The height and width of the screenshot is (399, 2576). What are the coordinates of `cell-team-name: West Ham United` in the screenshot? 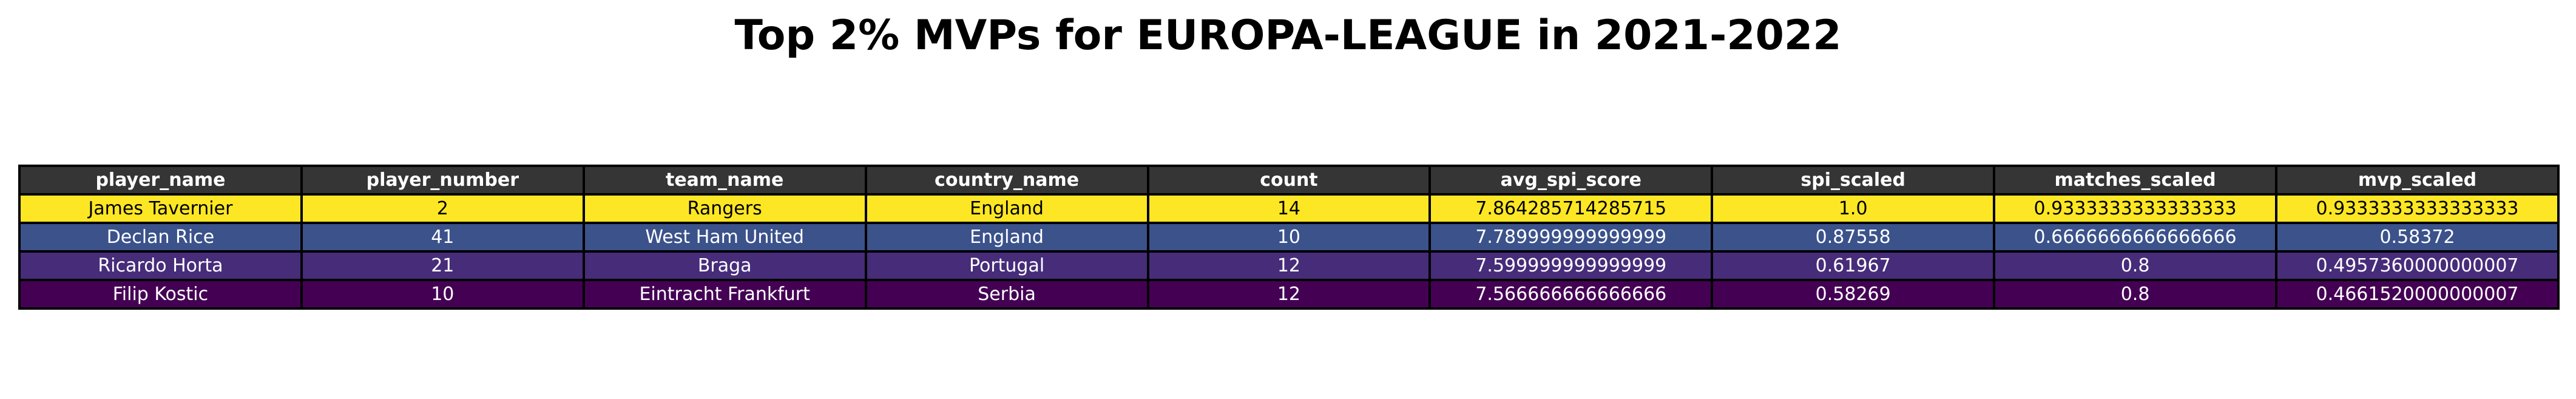 It's located at (724, 238).